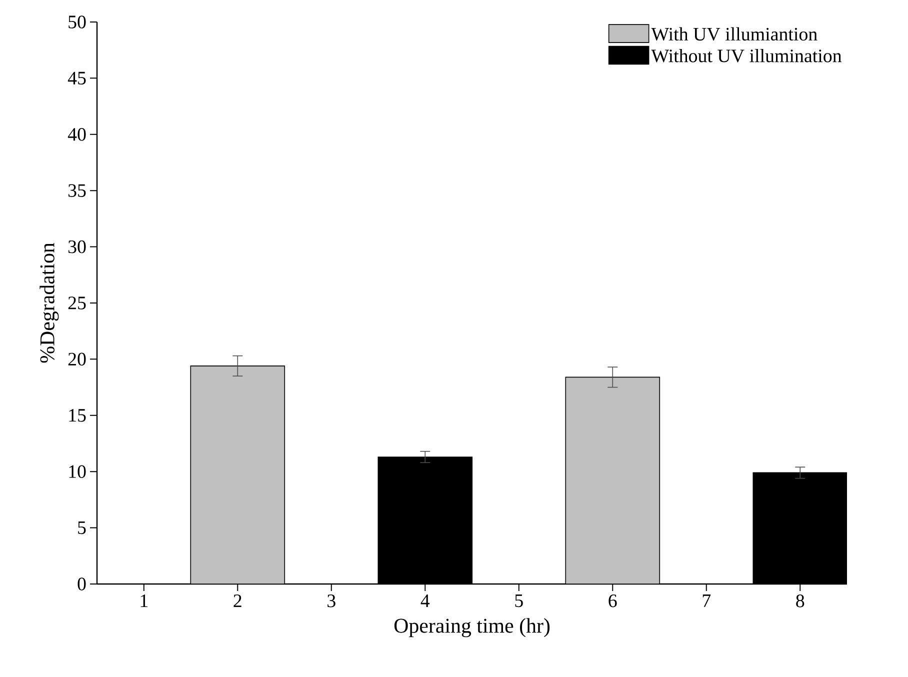 This screenshot has height=677, width=908. Describe the element at coordinates (77, 134) in the screenshot. I see `y-tick-label: 40` at that location.